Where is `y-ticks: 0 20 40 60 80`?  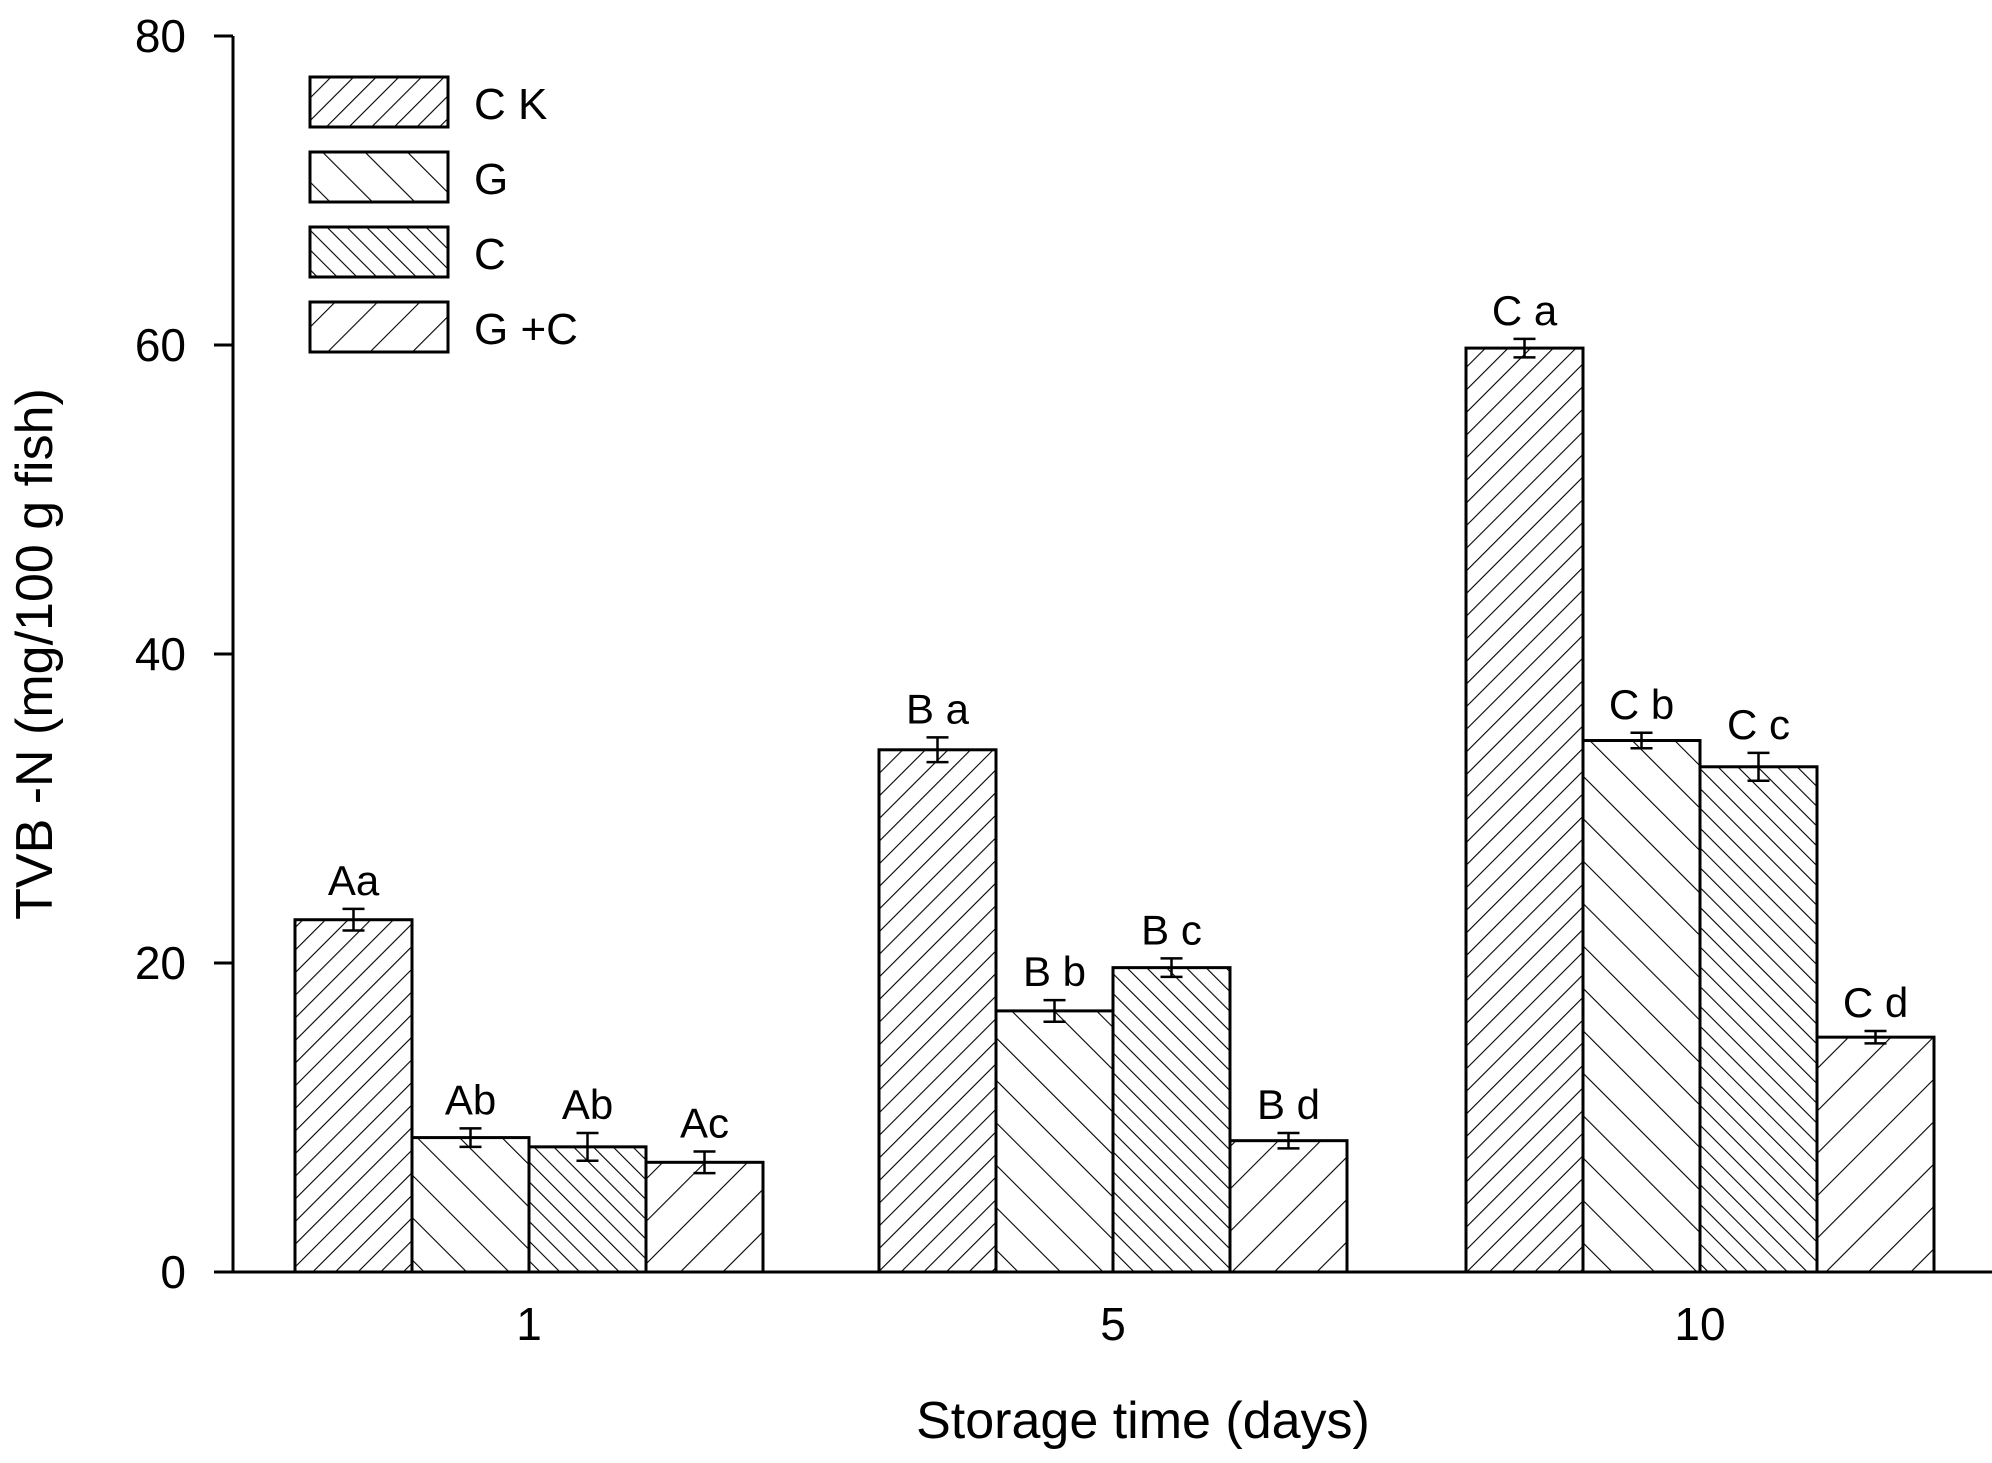 y-ticks: 0 20 40 60 80 is located at coordinates (184, 654).